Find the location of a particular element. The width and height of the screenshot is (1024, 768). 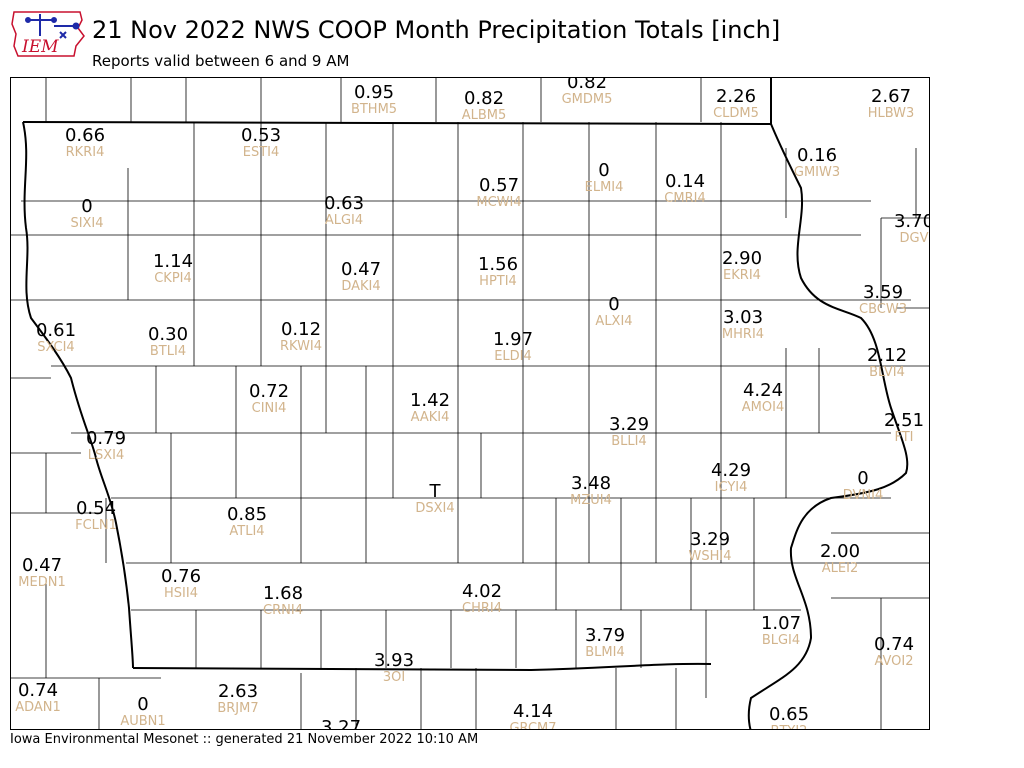

station-id: RKRI4 is located at coordinates (85, 152).